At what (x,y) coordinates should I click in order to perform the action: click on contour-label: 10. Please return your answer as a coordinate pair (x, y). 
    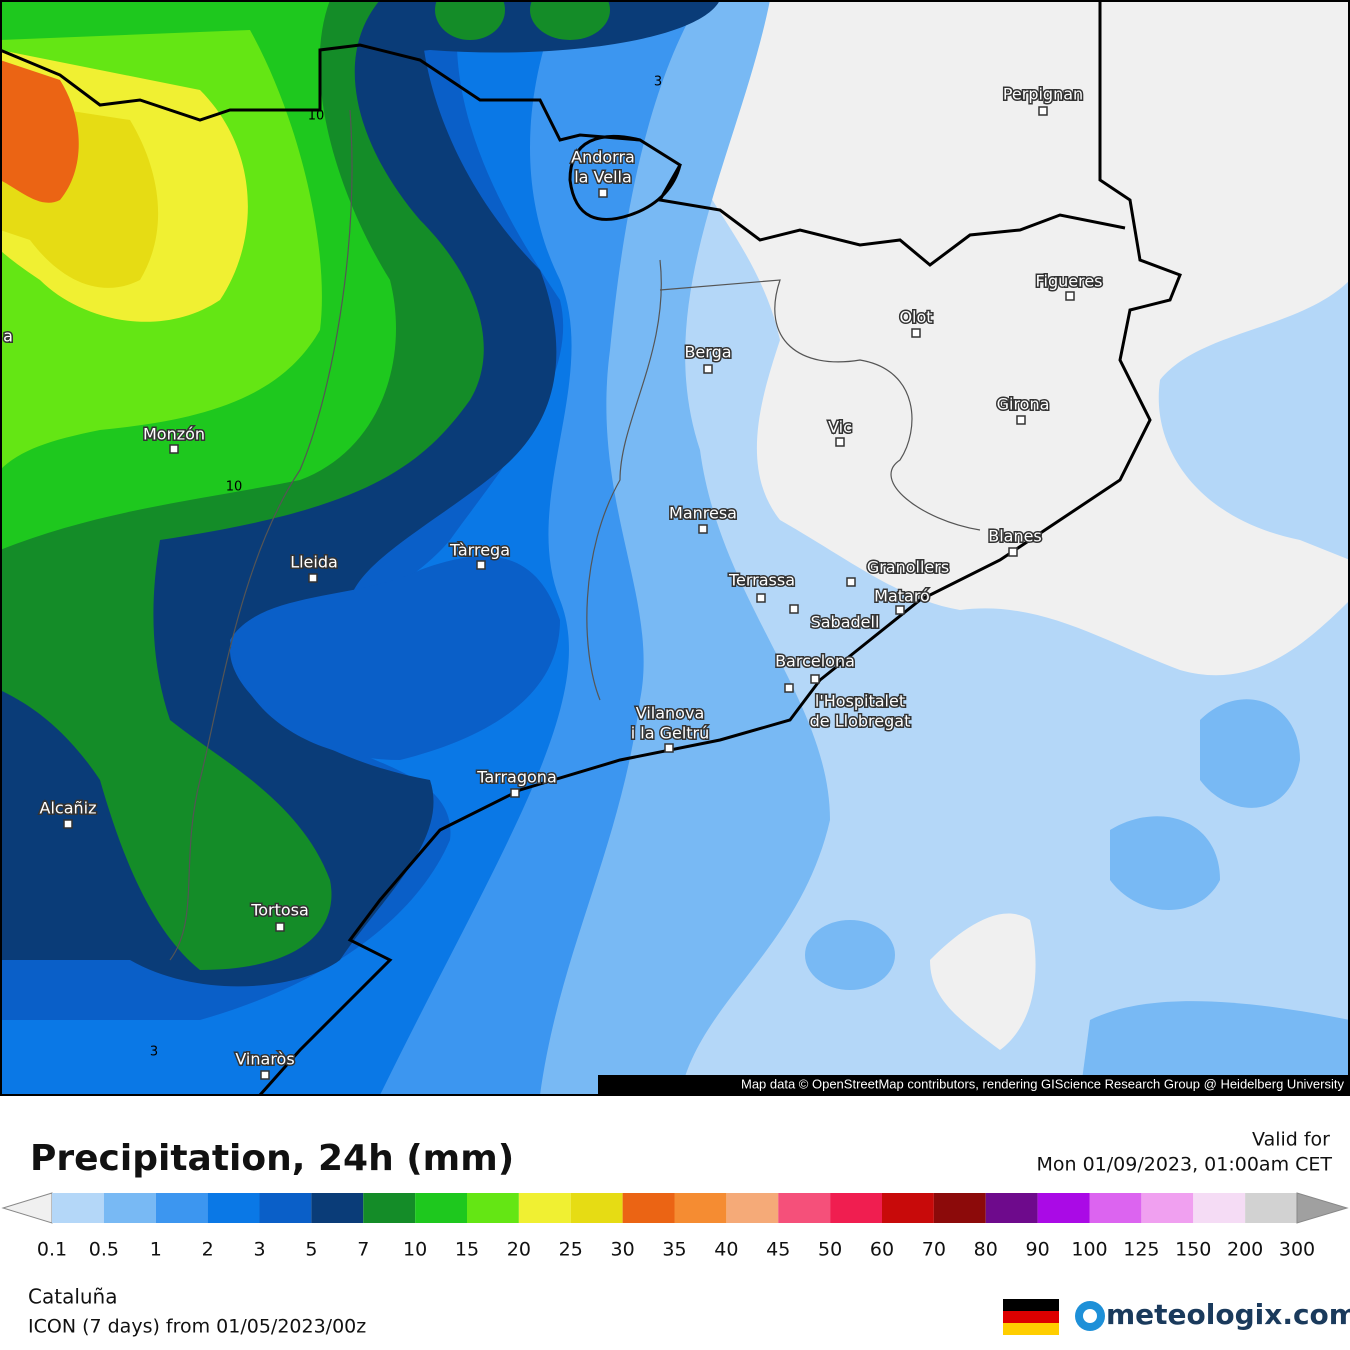
    Looking at the image, I should click on (234, 487).